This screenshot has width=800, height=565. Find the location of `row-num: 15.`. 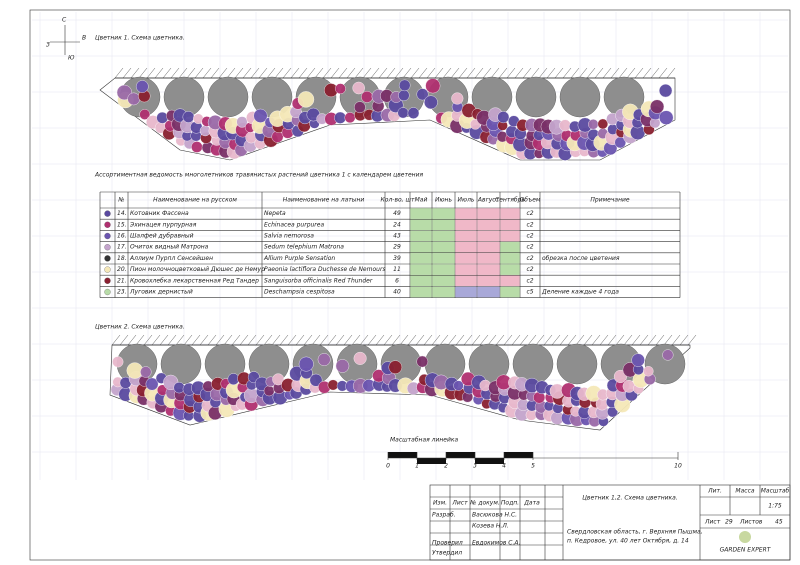

row-num: 15. is located at coordinates (122, 224).